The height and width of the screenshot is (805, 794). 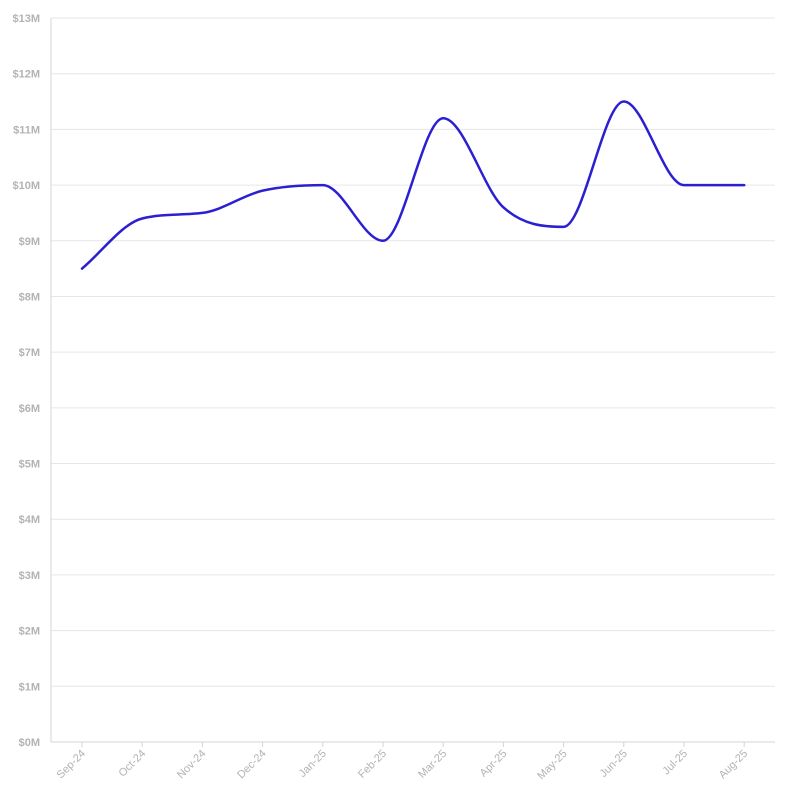 What do you see at coordinates (29, 687) in the screenshot?
I see `y-tick-label: $1M` at bounding box center [29, 687].